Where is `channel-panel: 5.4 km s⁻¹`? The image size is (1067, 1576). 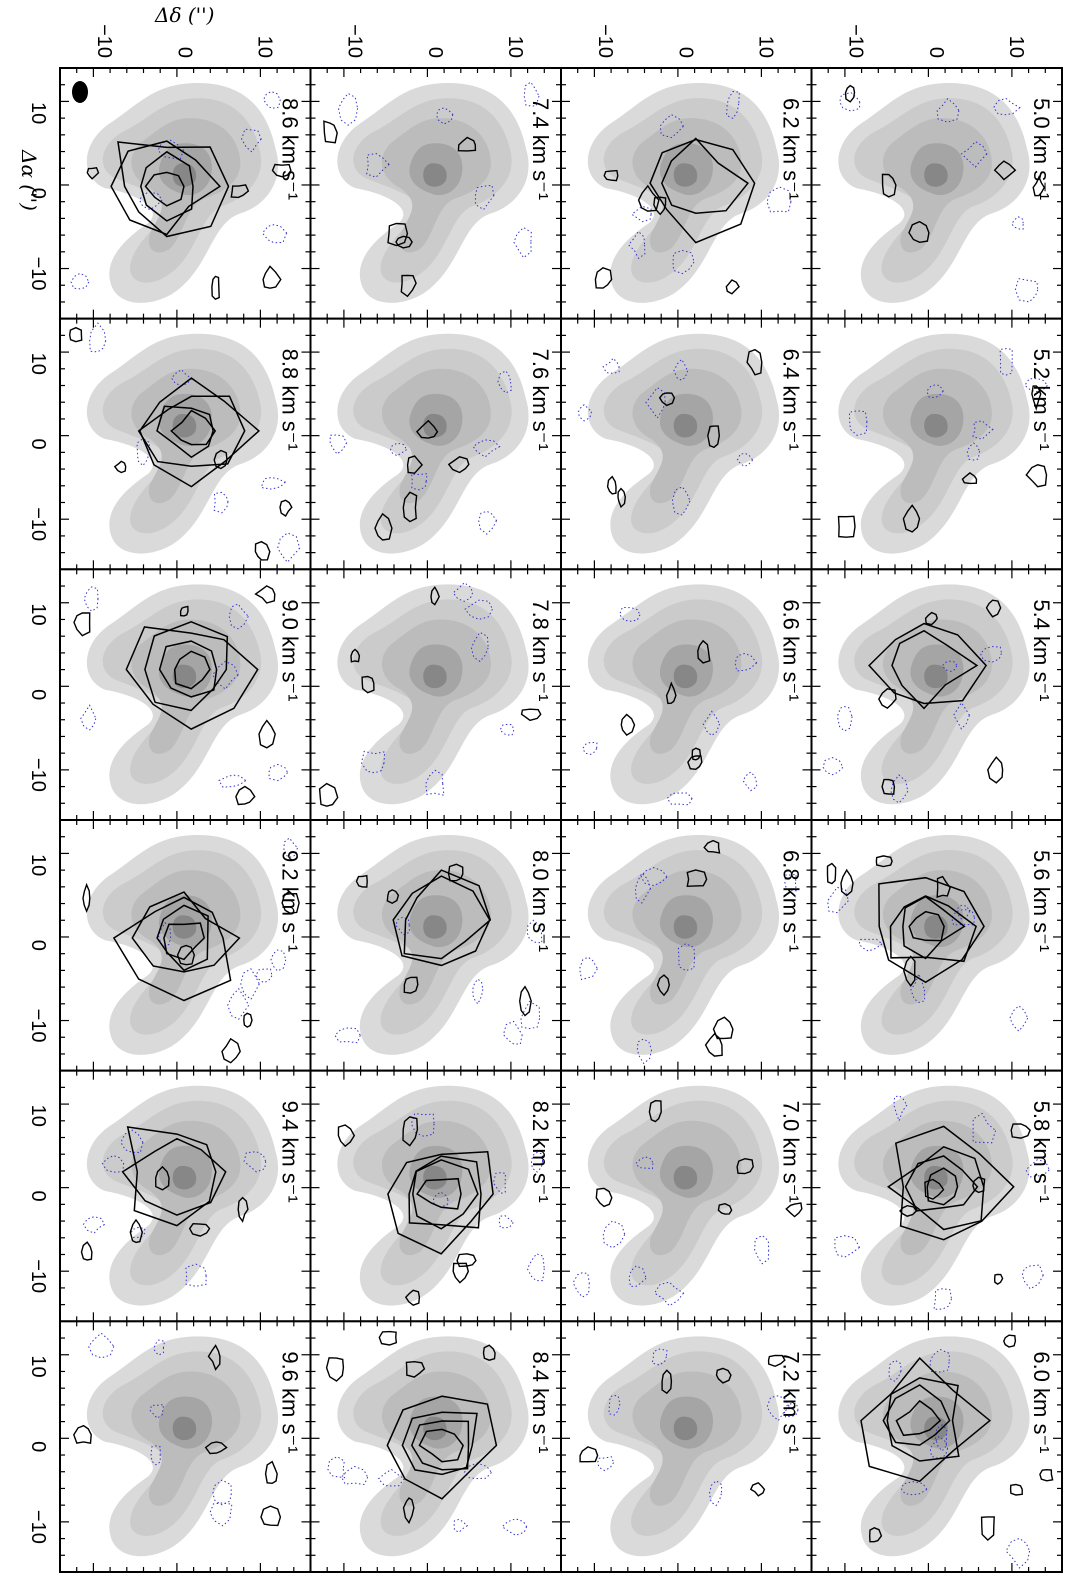 channel-panel: 5.4 km s⁻¹ is located at coordinates (936, 694).